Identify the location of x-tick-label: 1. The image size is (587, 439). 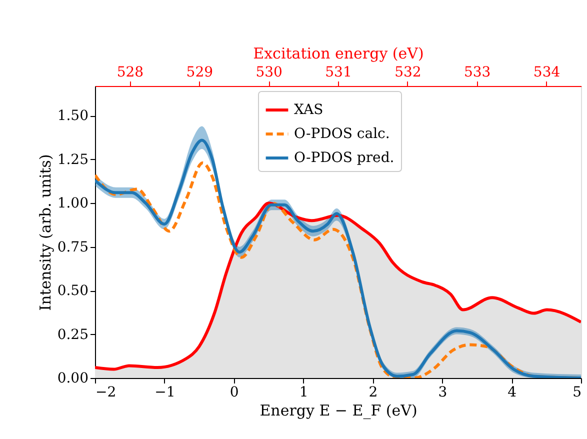
(303, 392).